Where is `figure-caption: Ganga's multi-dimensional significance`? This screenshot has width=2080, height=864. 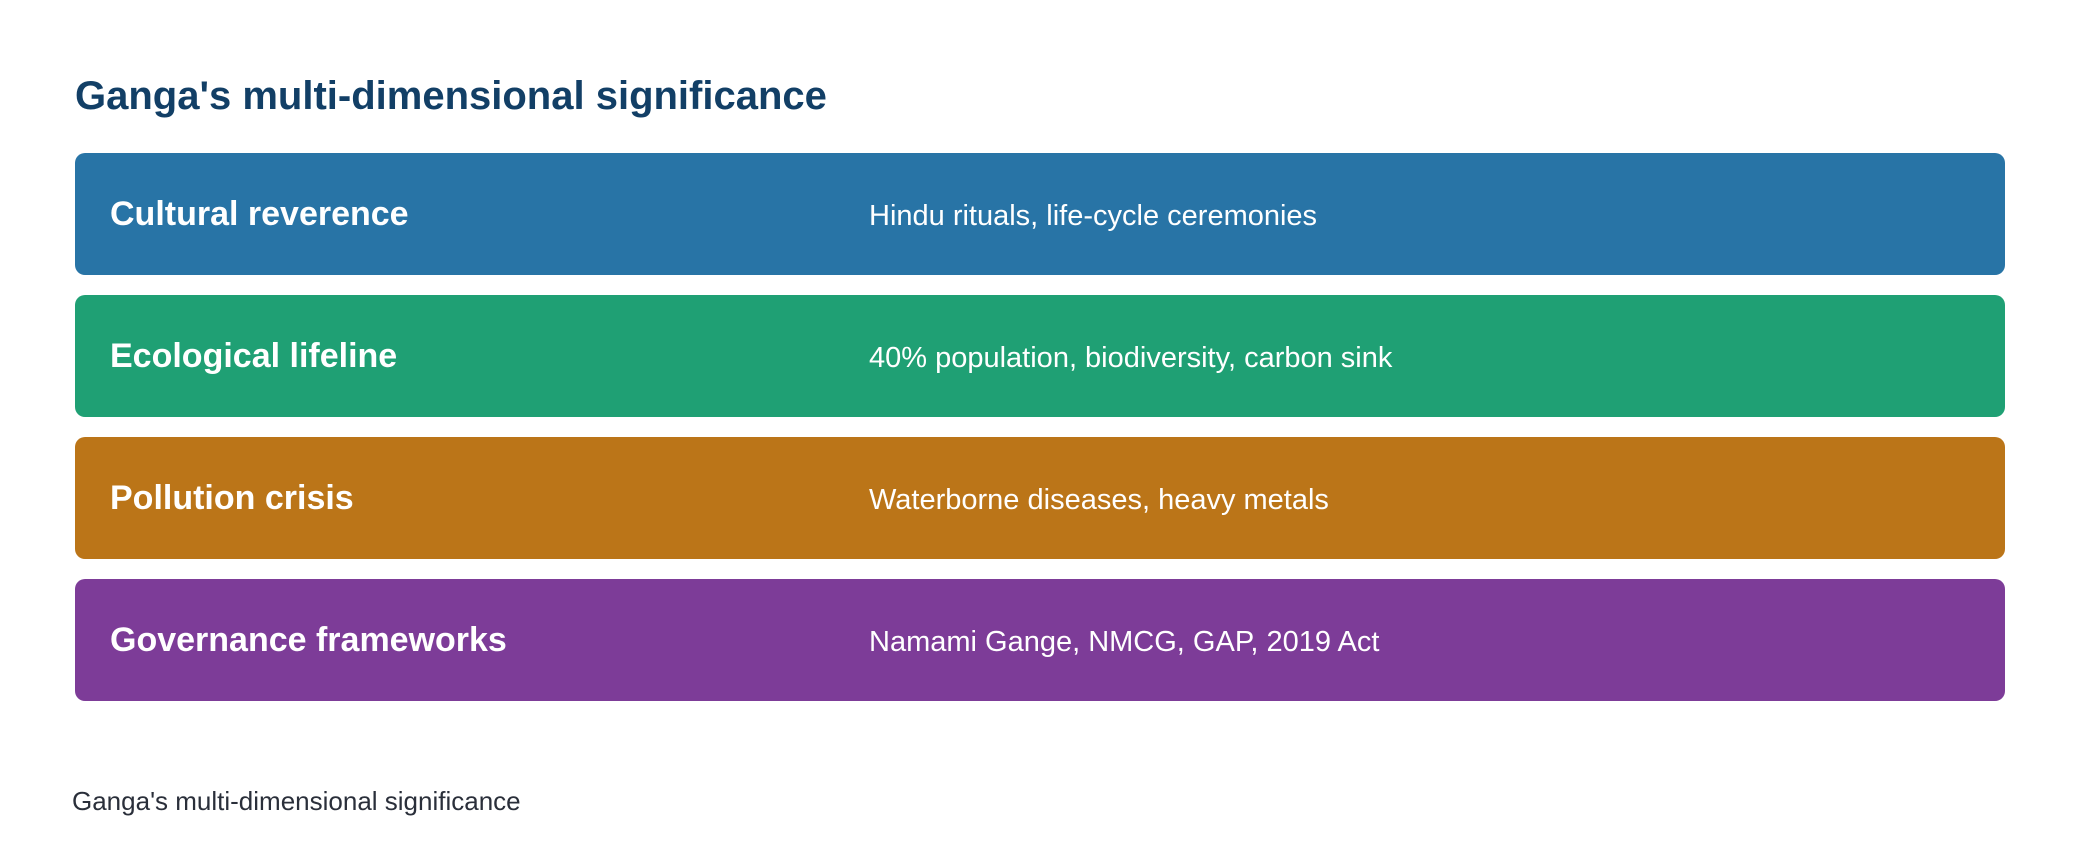
figure-caption: Ganga's multi-dimensional significance is located at coordinates (296, 801).